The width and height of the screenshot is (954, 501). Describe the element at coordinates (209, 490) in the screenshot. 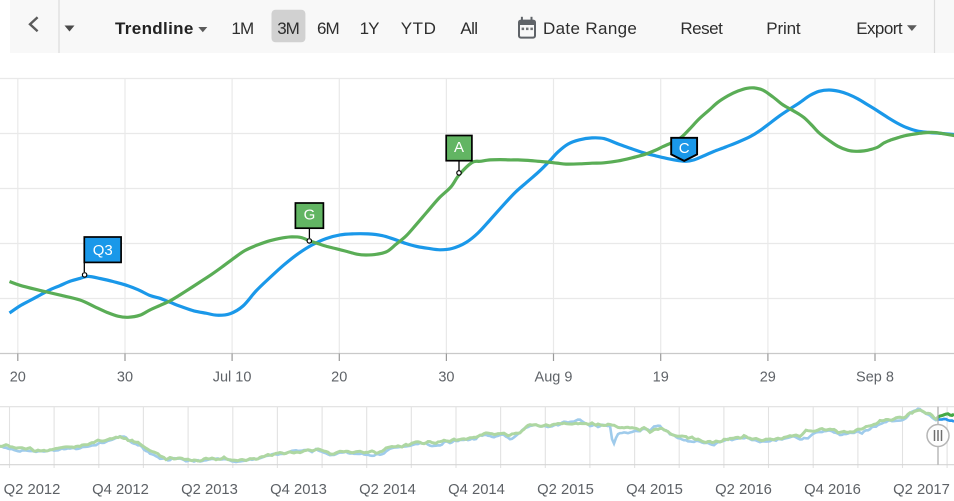

I see `svg-text: Q2 2013` at that location.